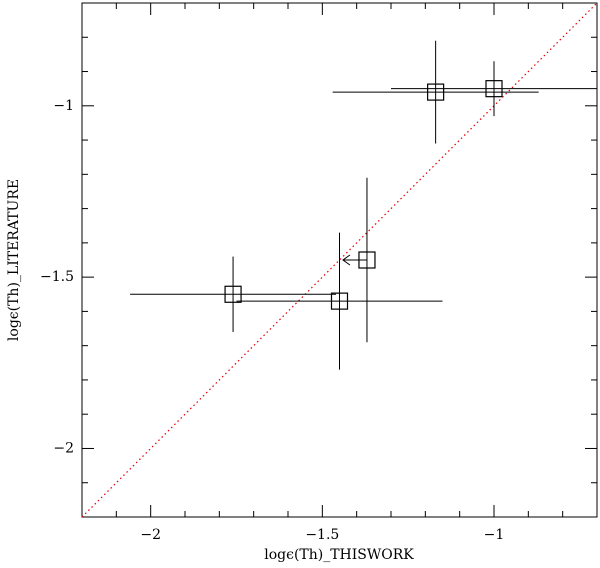 This screenshot has height=568, width=600. What do you see at coordinates (63, 106) in the screenshot?
I see `y-tick-label: −1` at bounding box center [63, 106].